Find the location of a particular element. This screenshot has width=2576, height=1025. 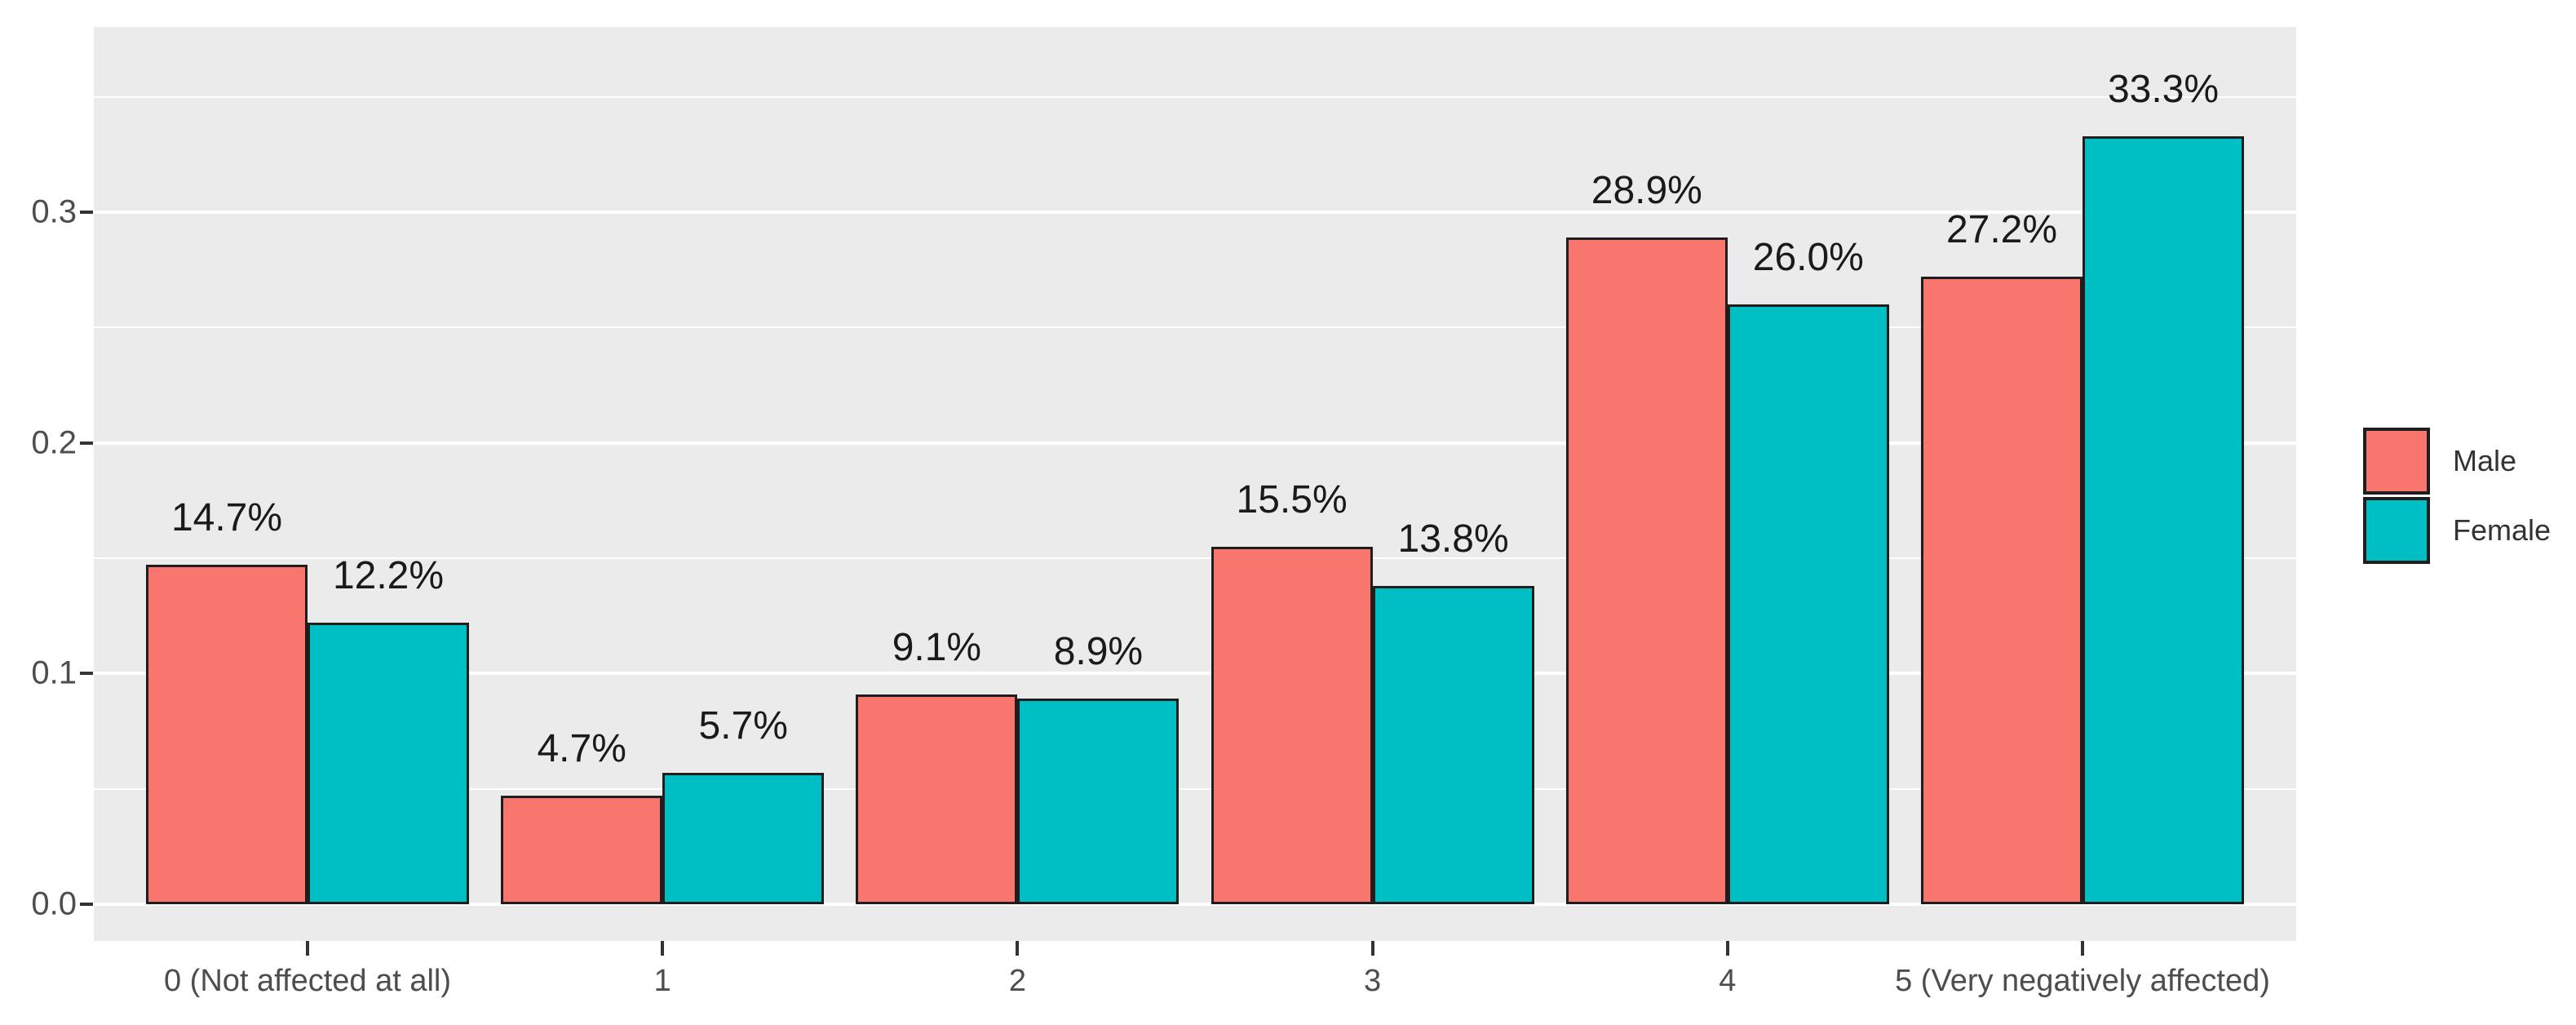

bar-value-label: 8.9% is located at coordinates (1098, 652).